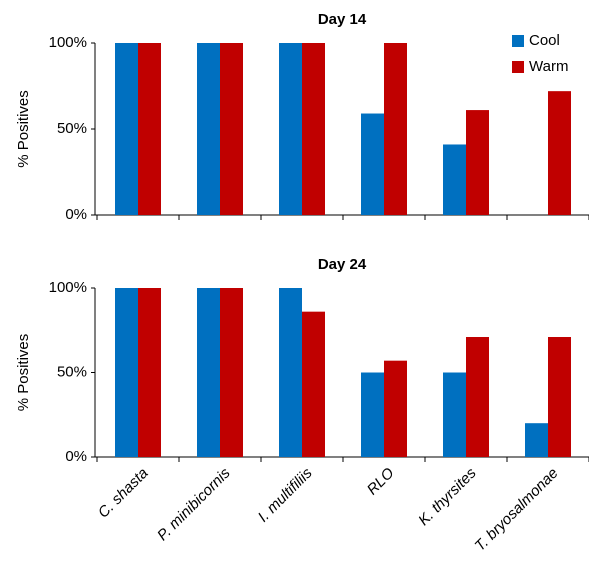  What do you see at coordinates (447, 496) in the screenshot?
I see `x-tick-label: K. thyrsites` at bounding box center [447, 496].